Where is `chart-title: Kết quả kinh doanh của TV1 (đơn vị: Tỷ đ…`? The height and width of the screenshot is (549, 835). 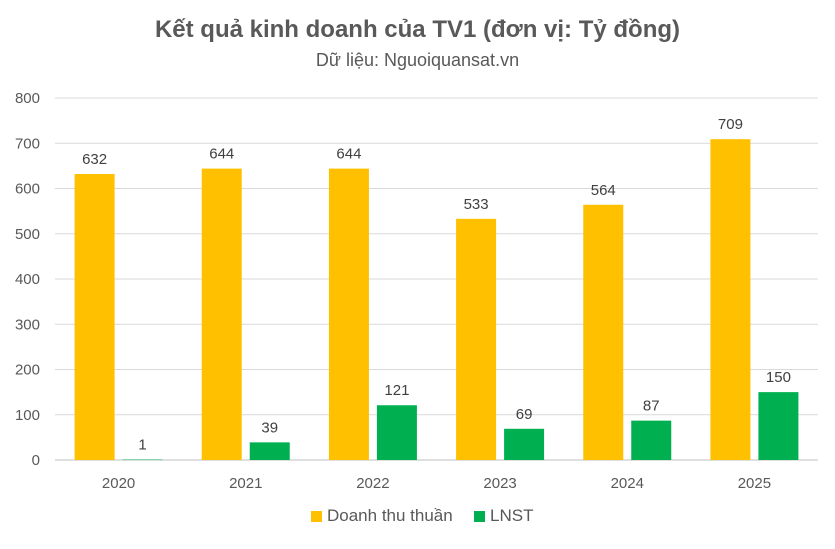
chart-title: Kết quả kinh doanh của TV1 (đơn vị: Tỷ đ… is located at coordinates (417, 29).